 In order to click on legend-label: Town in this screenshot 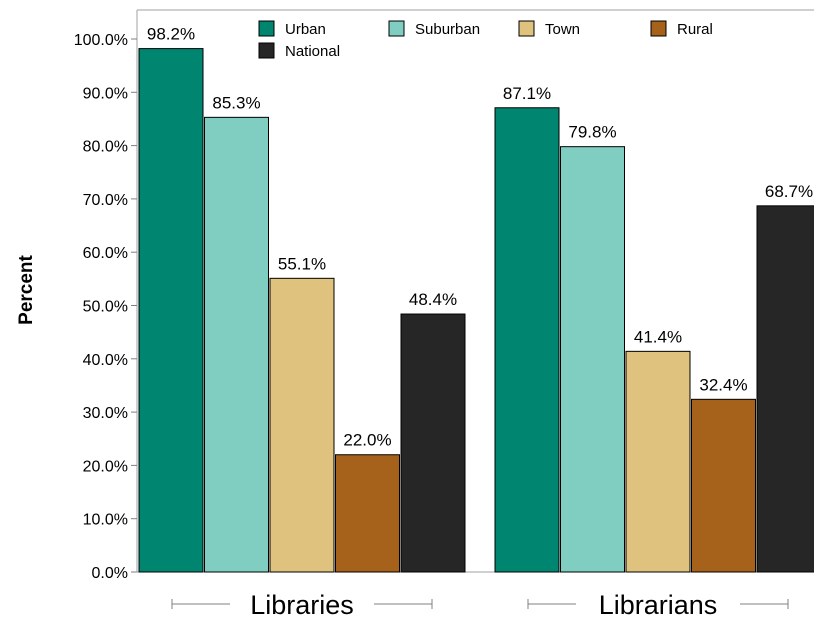, I will do `click(562, 29)`.